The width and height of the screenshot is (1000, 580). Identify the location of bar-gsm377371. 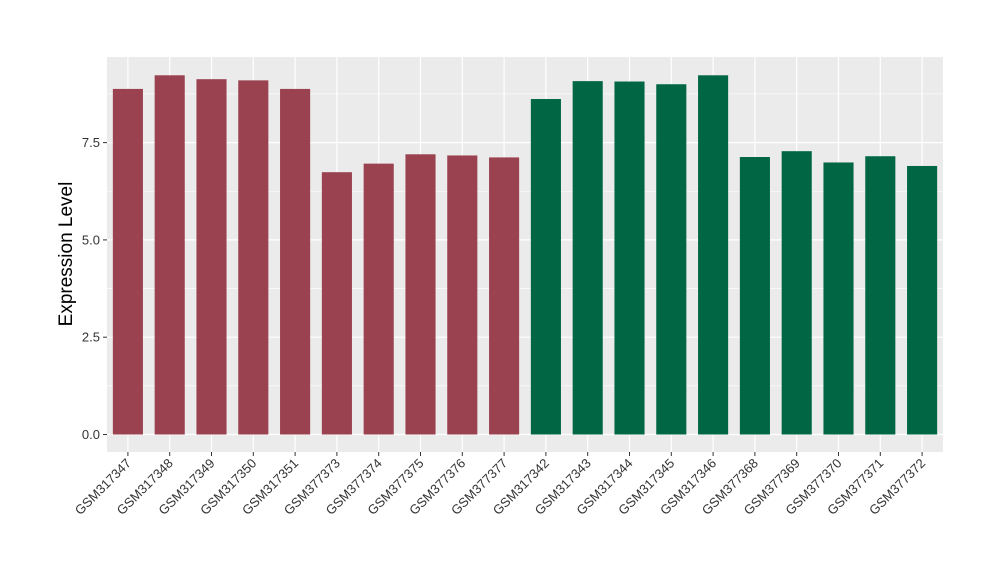
(880, 295).